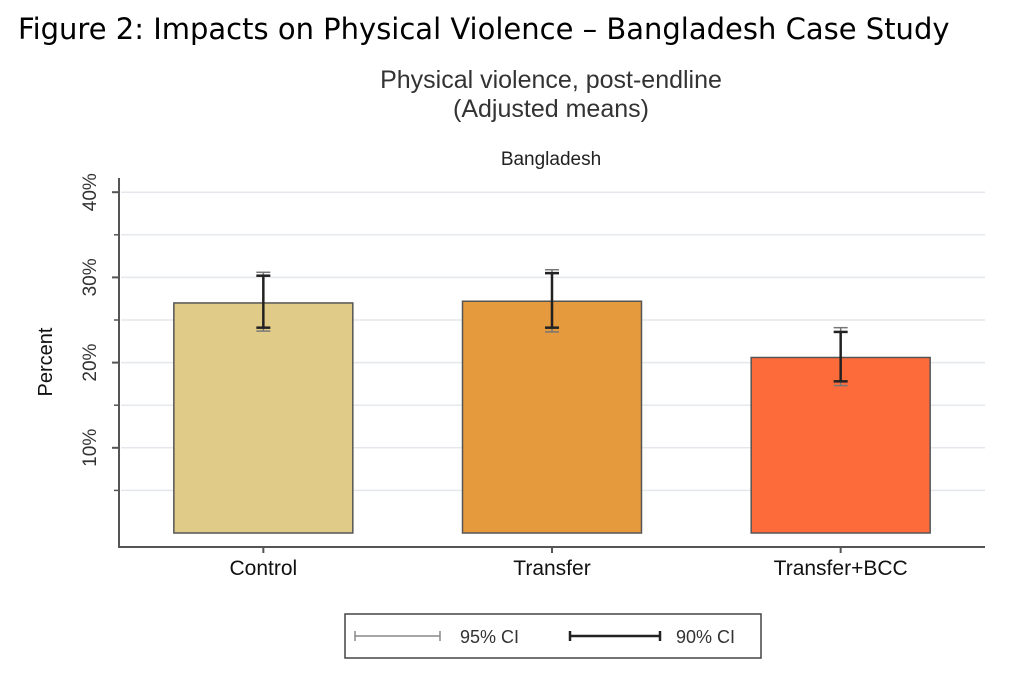 The width and height of the screenshot is (1022, 680). Describe the element at coordinates (840, 445) in the screenshot. I see `bar-transfer-bcc` at that location.